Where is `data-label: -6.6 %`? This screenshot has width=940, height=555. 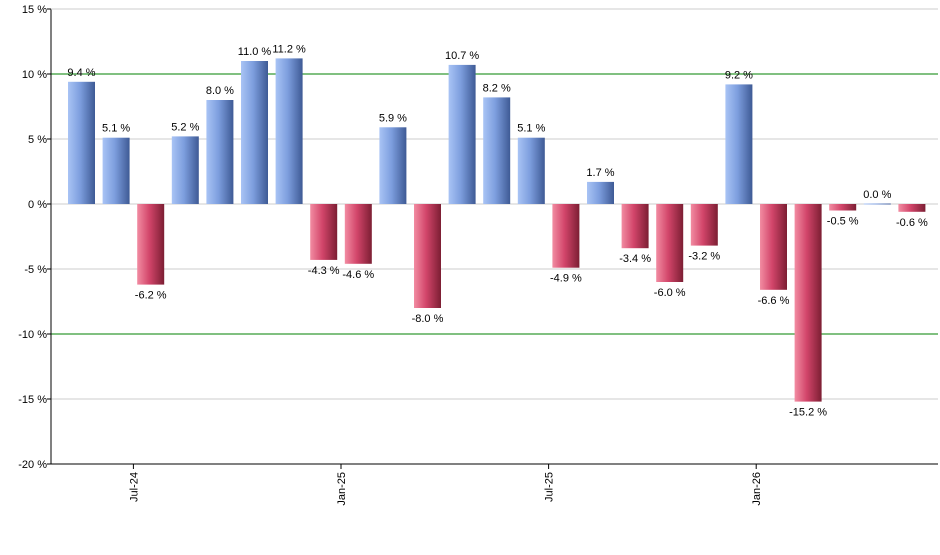 data-label: -6.6 % is located at coordinates (774, 301).